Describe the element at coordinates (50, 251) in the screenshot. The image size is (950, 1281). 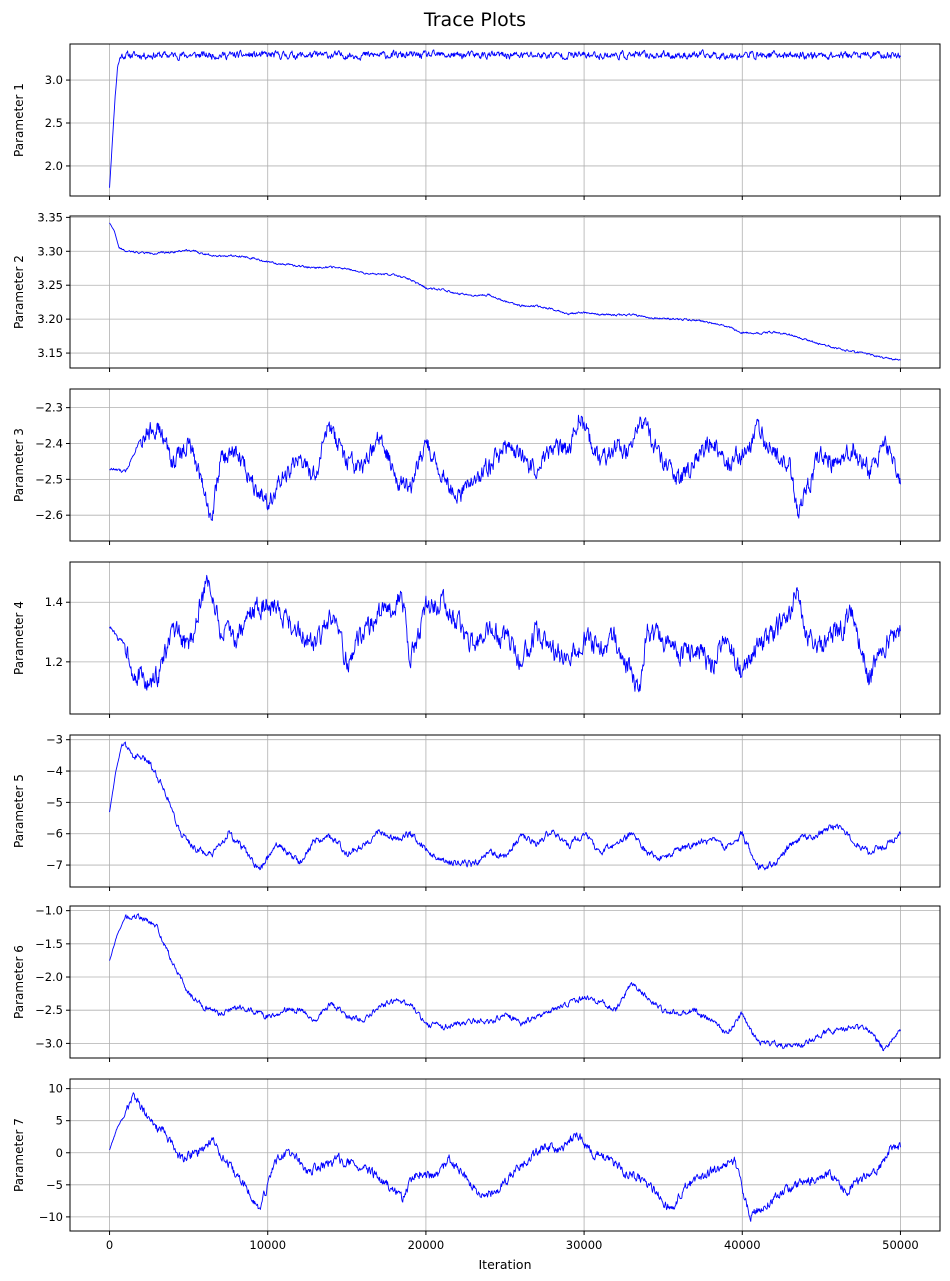
I see `y-tick-label: 3.30` at that location.